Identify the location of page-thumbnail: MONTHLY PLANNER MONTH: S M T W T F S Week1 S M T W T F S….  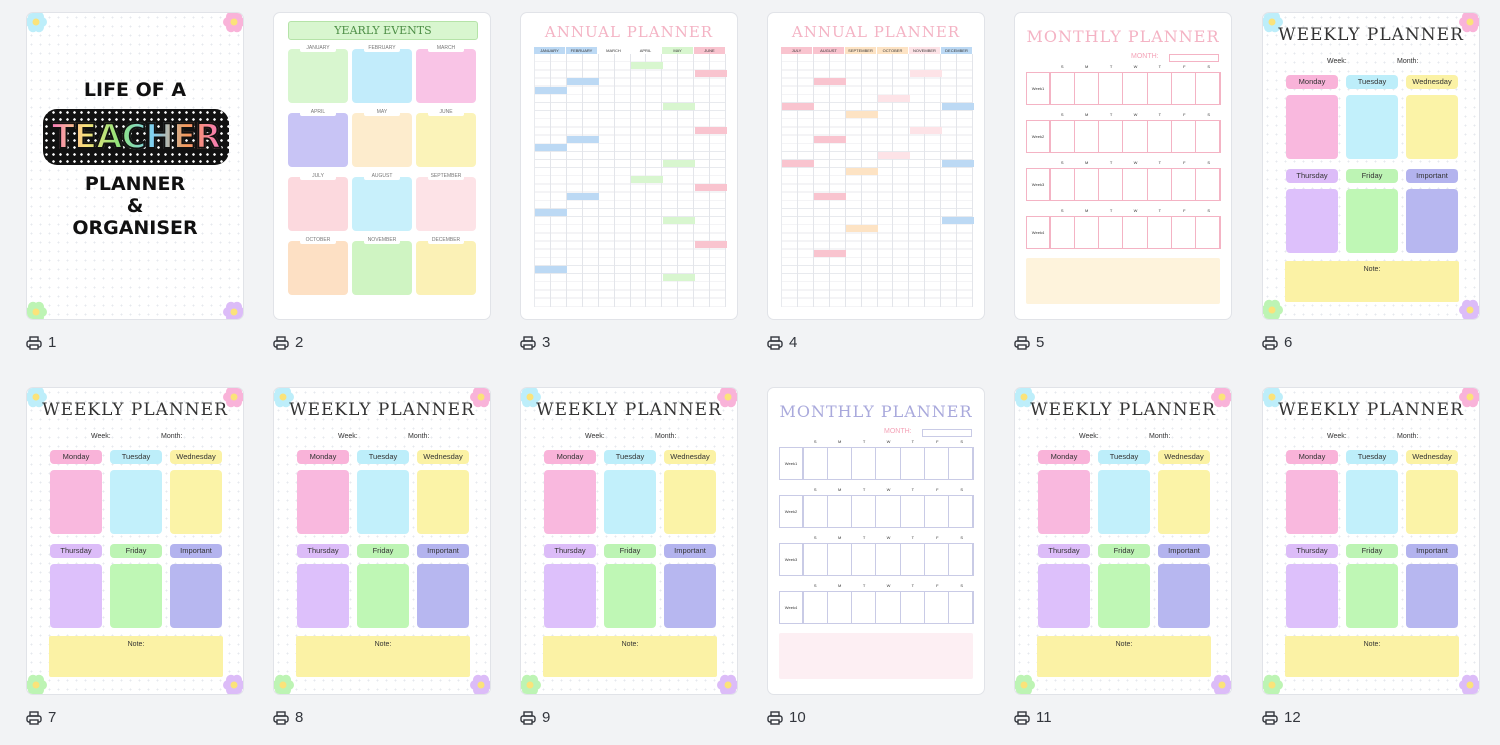
(1124, 181).